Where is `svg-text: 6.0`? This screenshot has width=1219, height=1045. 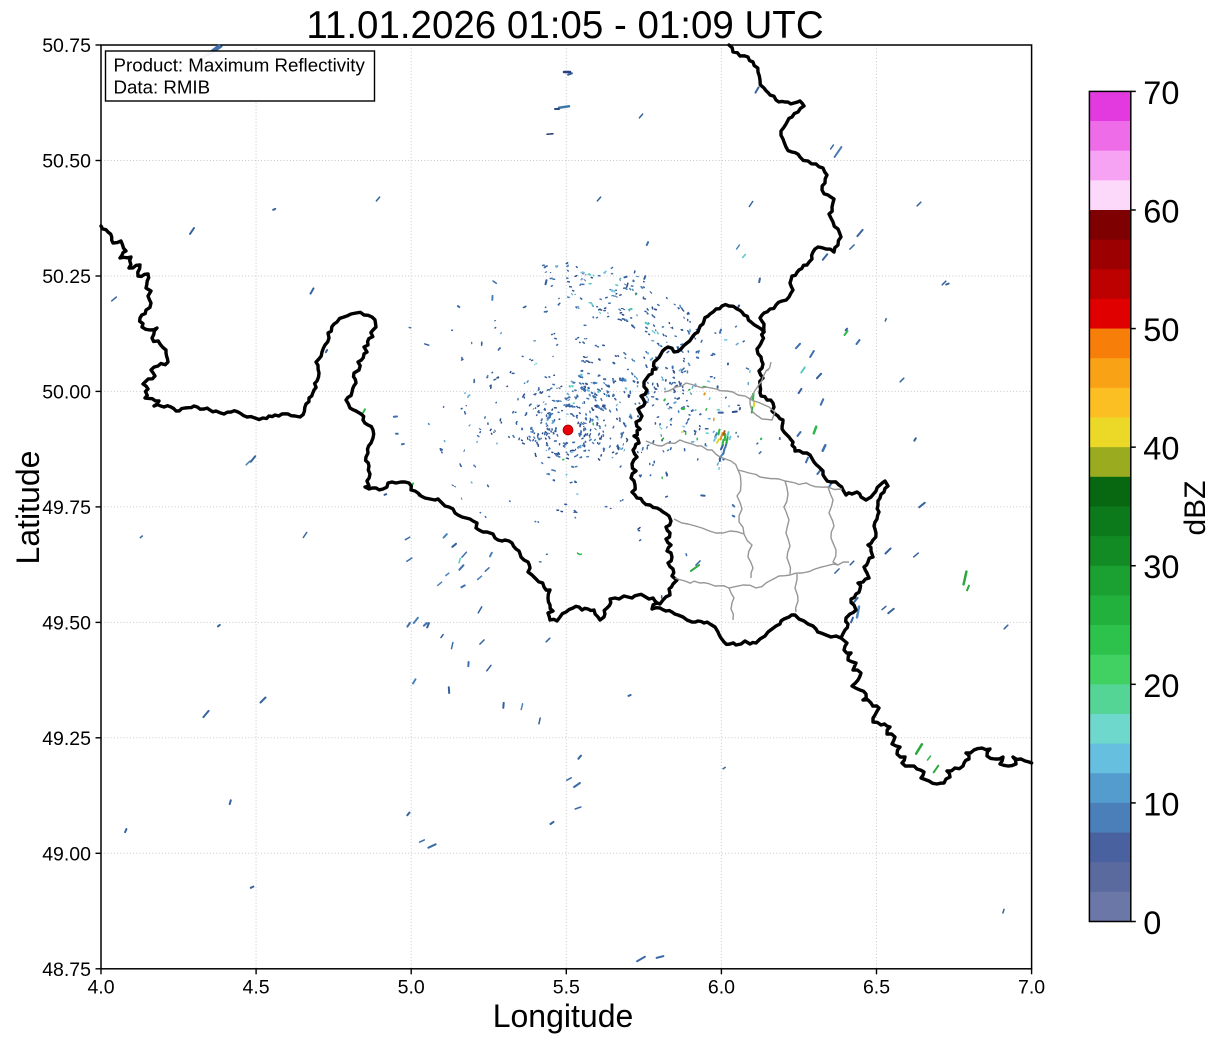
svg-text: 6.0 is located at coordinates (721, 988).